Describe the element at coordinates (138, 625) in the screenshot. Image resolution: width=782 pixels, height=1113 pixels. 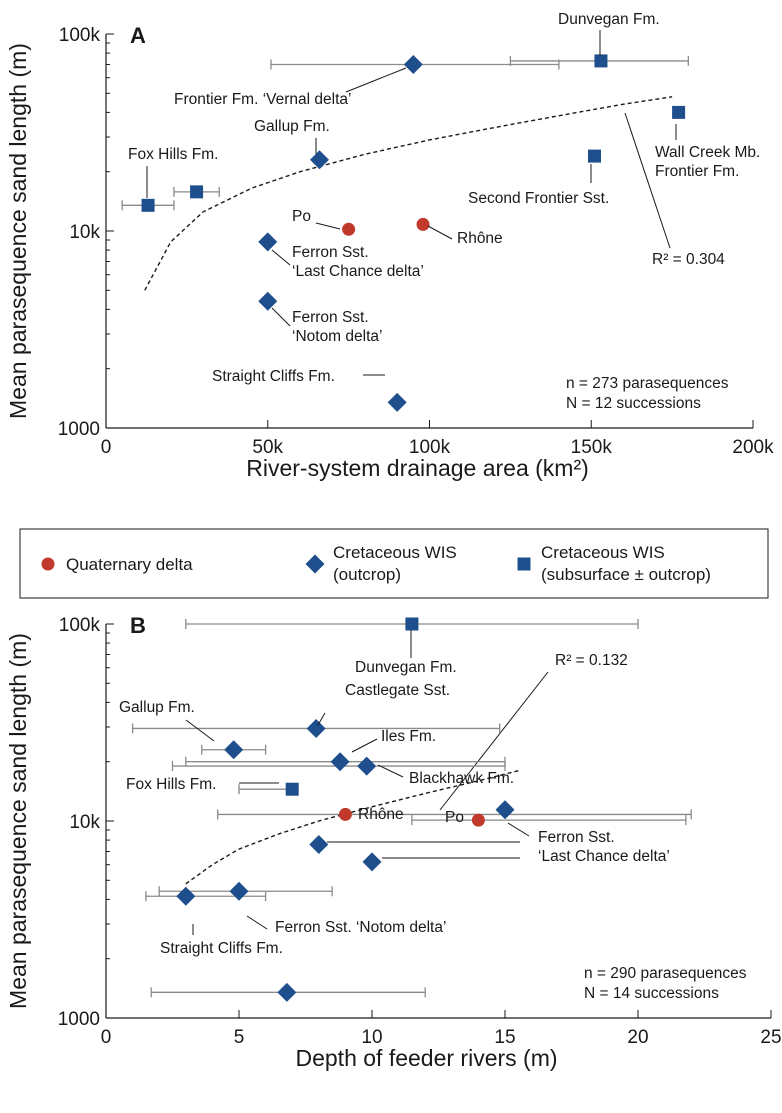
I see `panel-letter: B` at that location.